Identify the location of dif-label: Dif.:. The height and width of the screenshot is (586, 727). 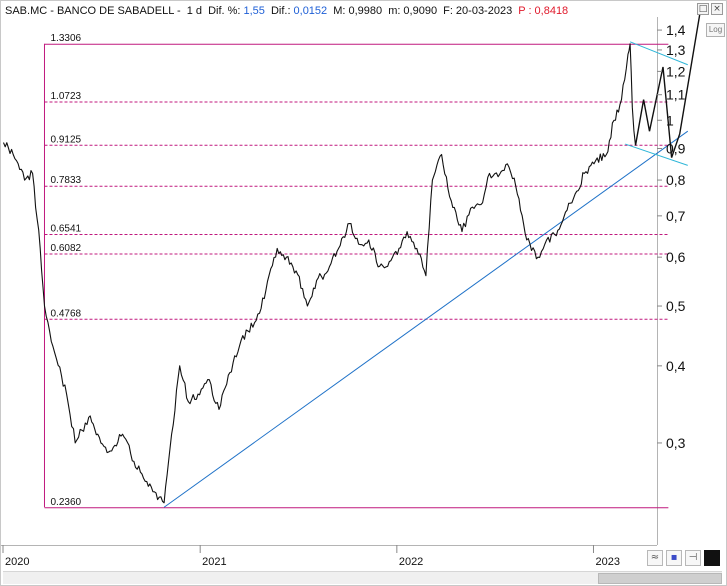
(280, 11).